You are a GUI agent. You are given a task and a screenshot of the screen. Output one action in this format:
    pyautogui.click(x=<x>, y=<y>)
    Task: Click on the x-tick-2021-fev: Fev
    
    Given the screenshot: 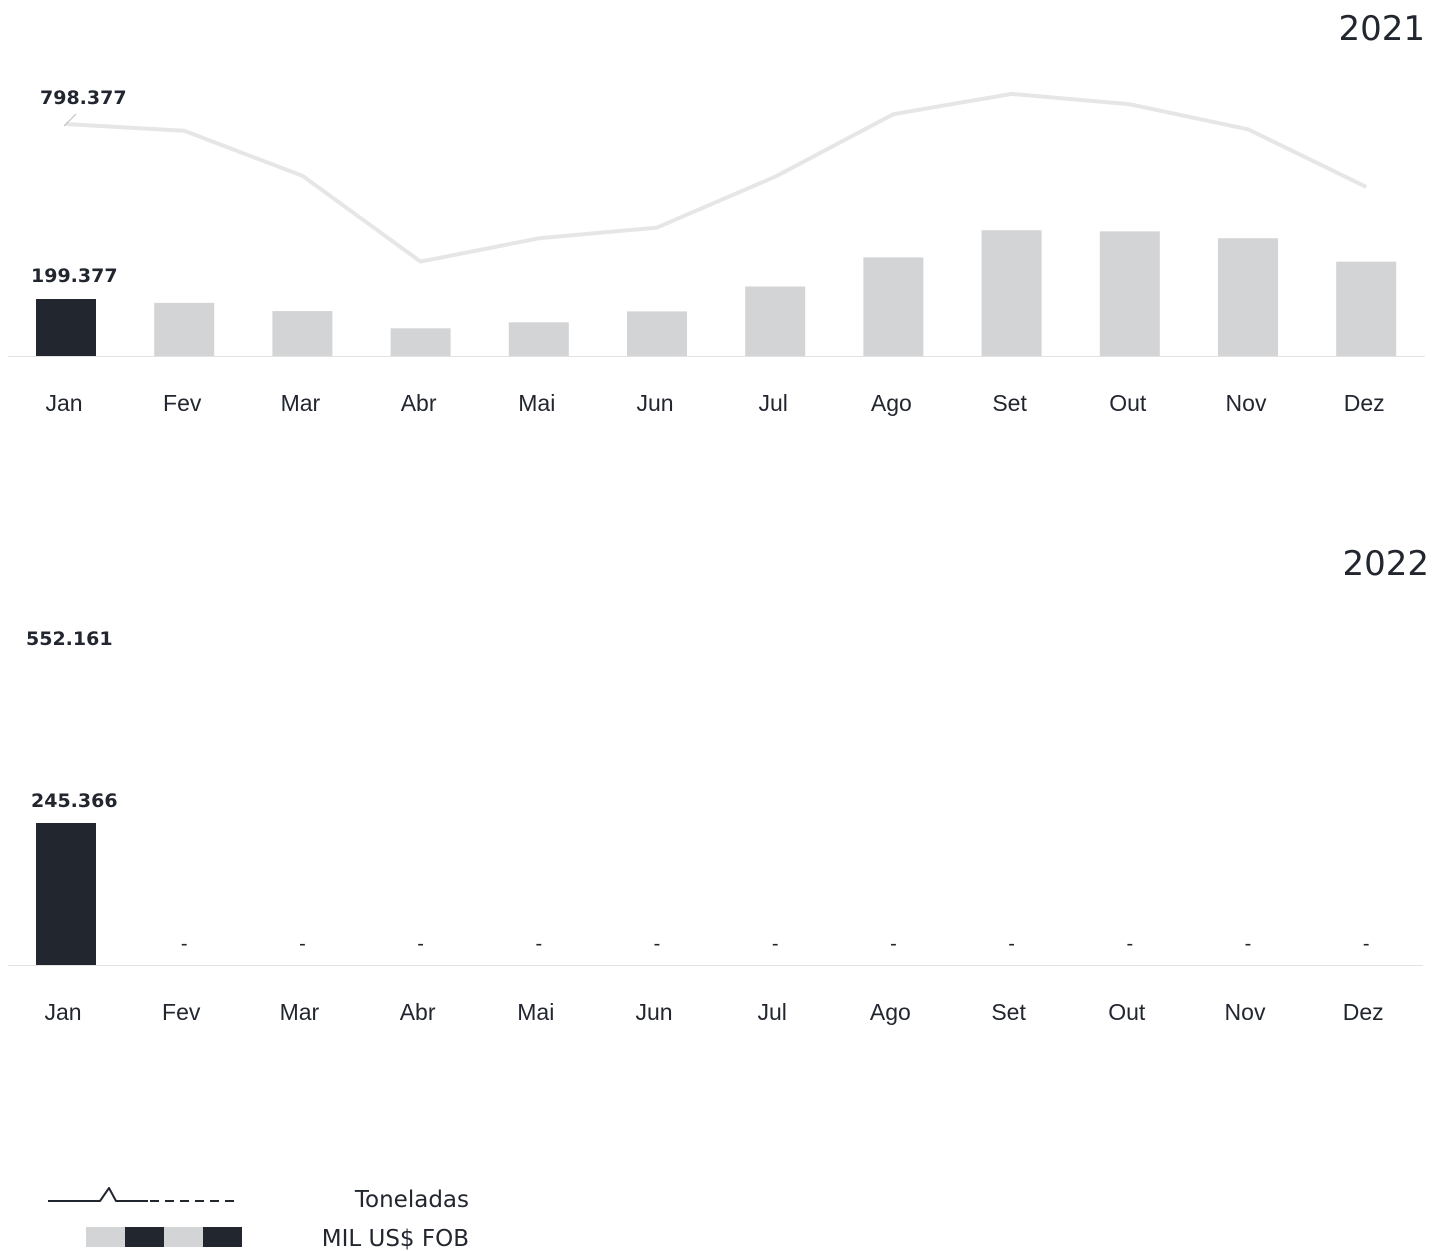 What is the action you would take?
    pyautogui.click(x=182, y=403)
    